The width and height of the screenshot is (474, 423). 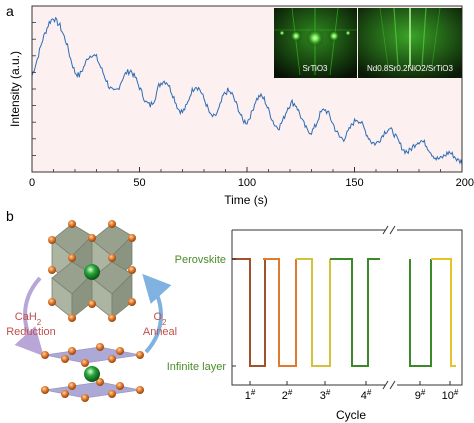 What do you see at coordinates (160, 332) in the screenshot?
I see `anneal-label-line2: Anneal` at bounding box center [160, 332].